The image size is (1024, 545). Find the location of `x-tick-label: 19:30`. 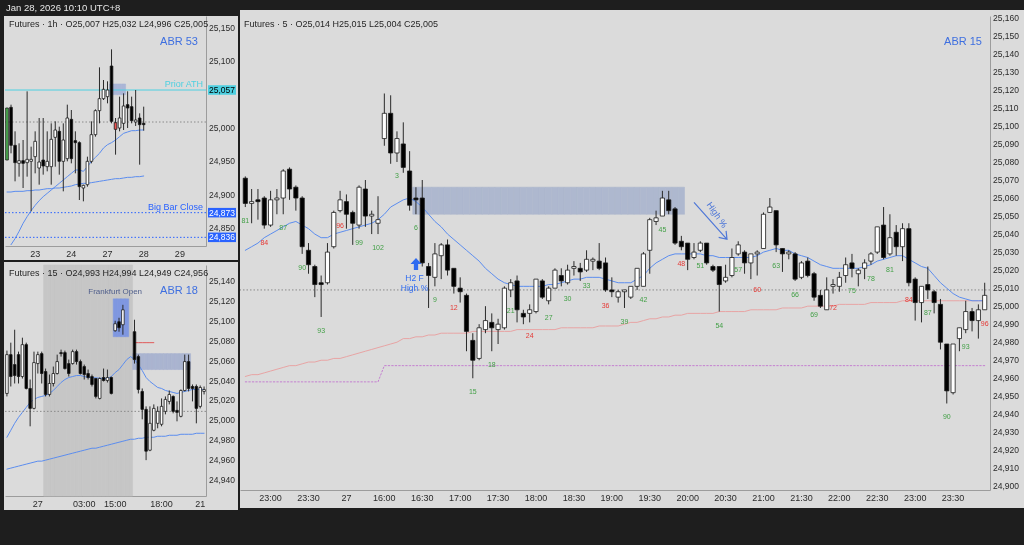

x-tick-label: 19:30 is located at coordinates (650, 497).